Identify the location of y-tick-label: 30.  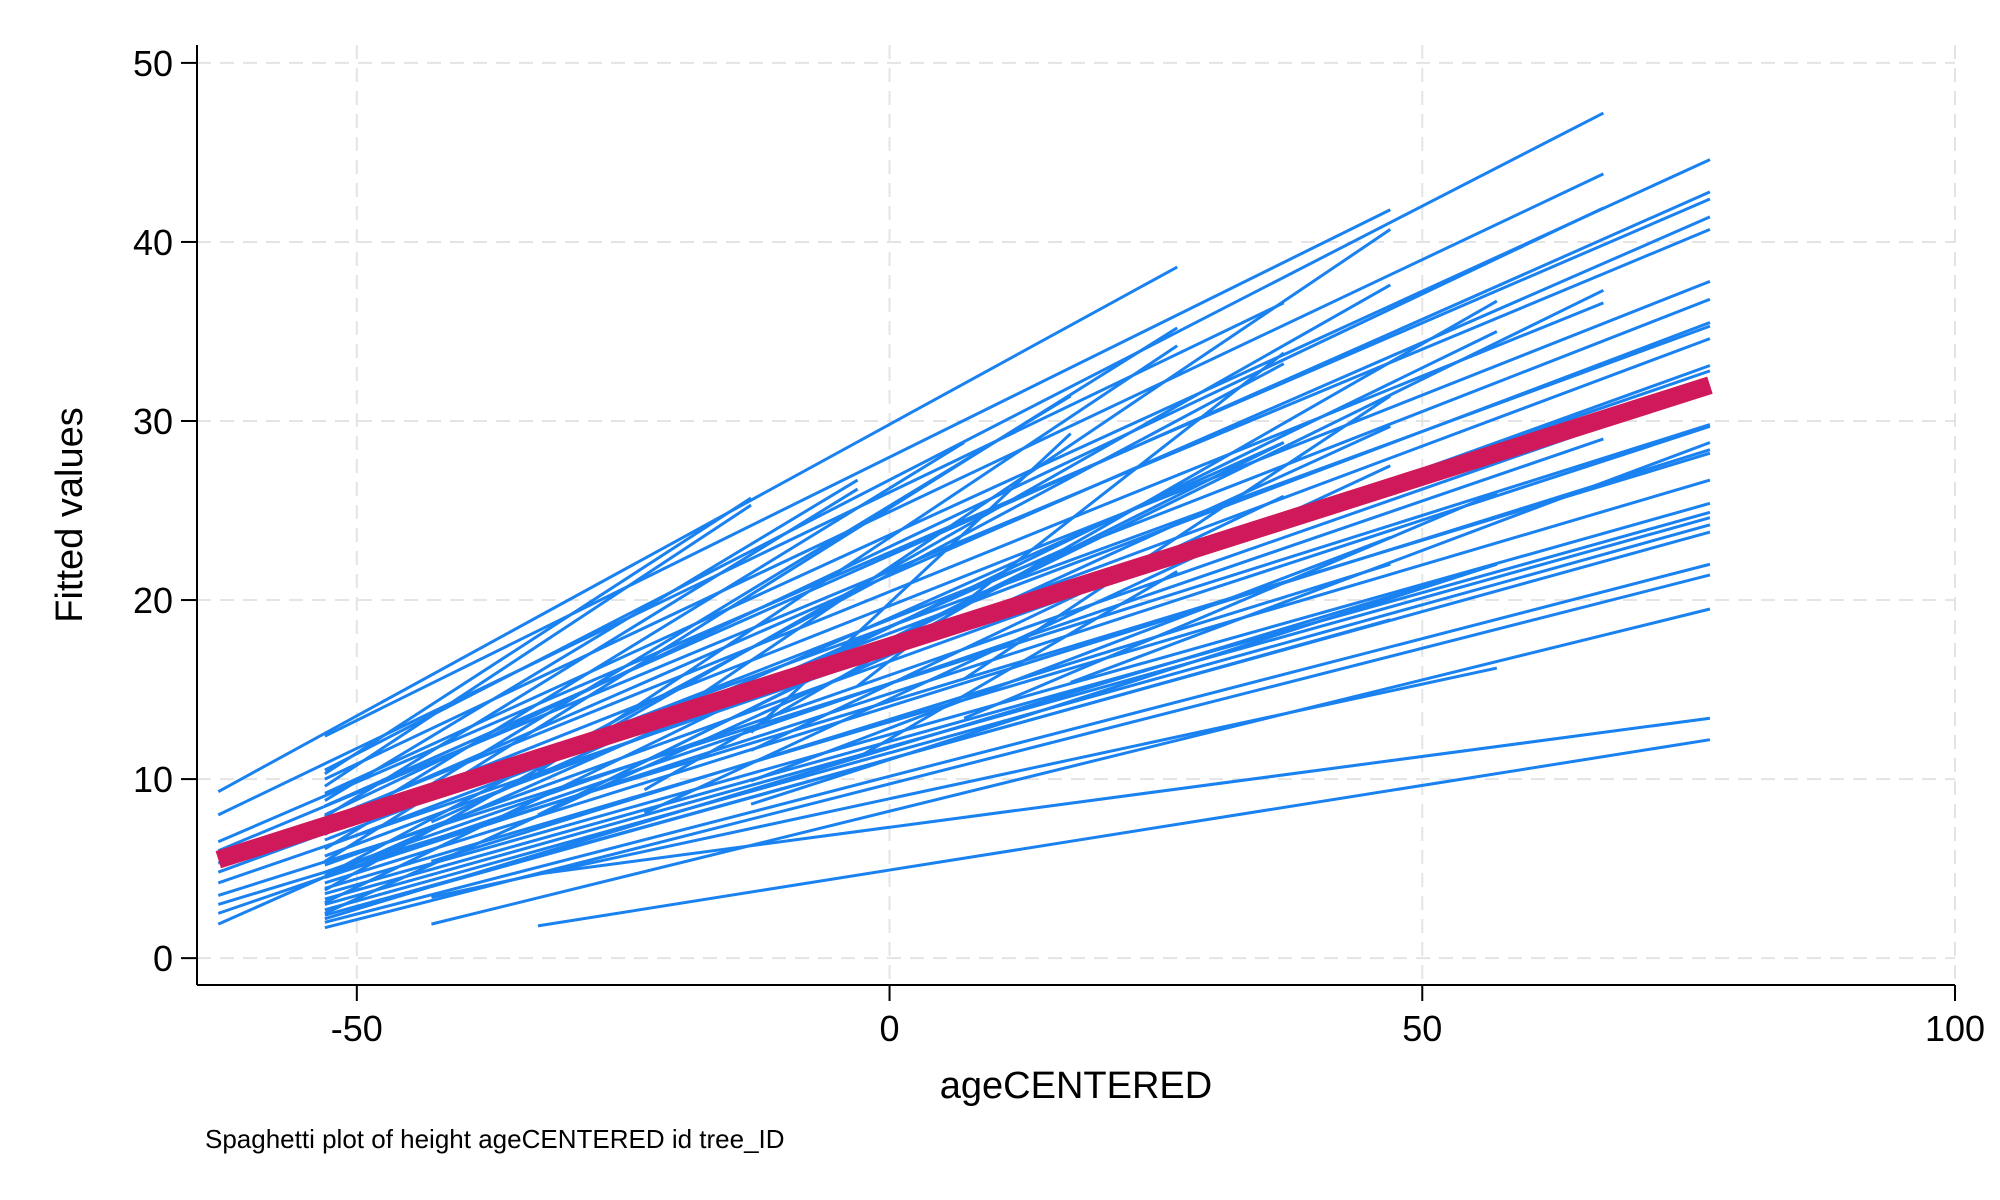
(153, 421).